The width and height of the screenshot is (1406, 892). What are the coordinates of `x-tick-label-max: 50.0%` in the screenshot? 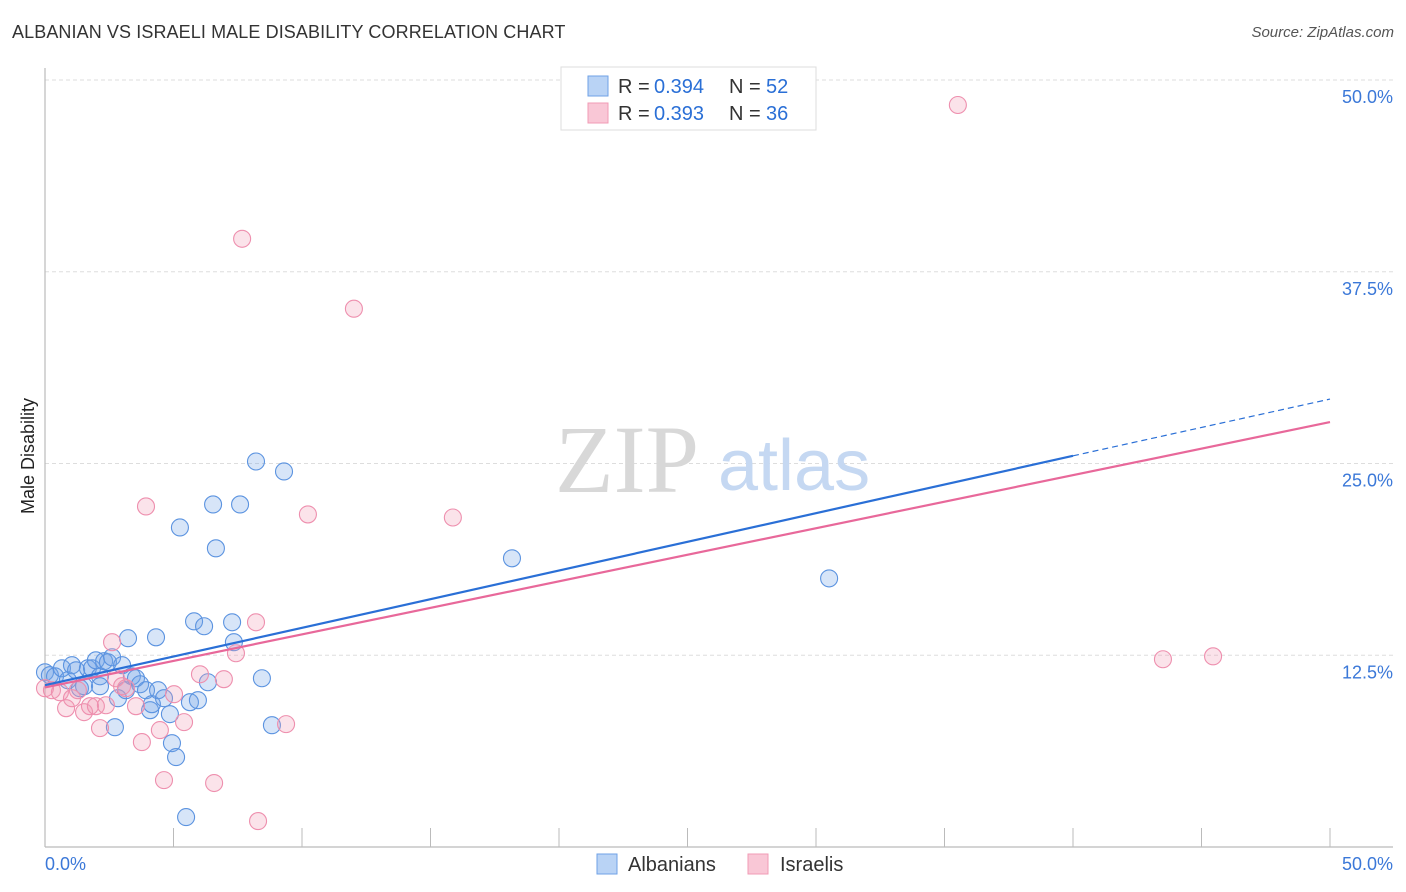 It's located at (1367, 864).